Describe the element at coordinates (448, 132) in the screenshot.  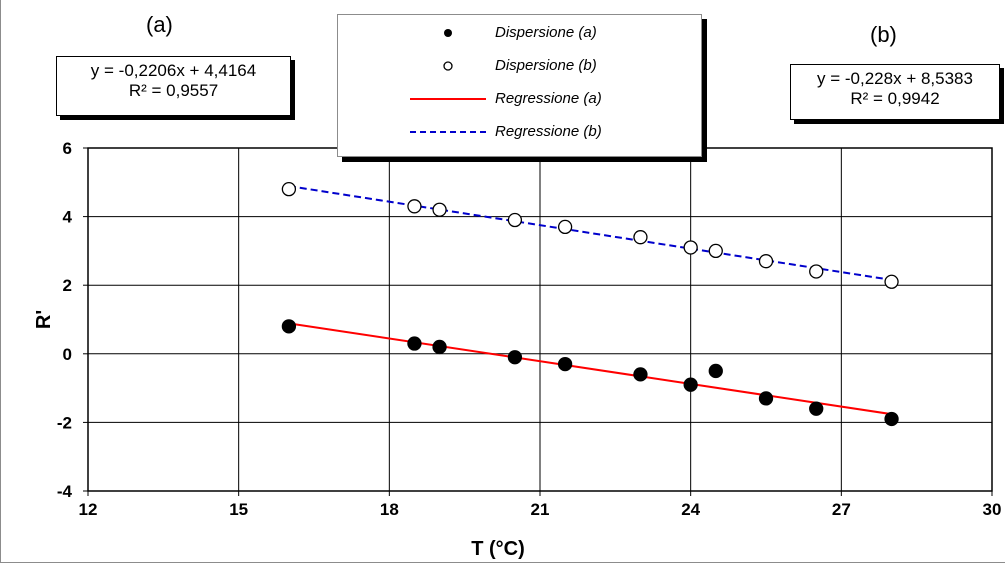
I see `dashed-line-icon` at that location.